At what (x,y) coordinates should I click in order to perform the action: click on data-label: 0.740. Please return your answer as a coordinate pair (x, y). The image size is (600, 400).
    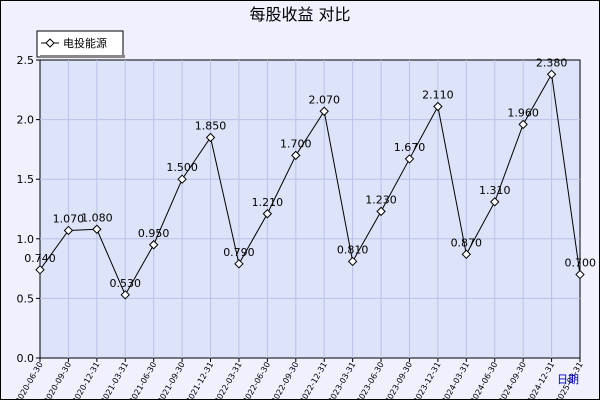
    Looking at the image, I should click on (40, 258).